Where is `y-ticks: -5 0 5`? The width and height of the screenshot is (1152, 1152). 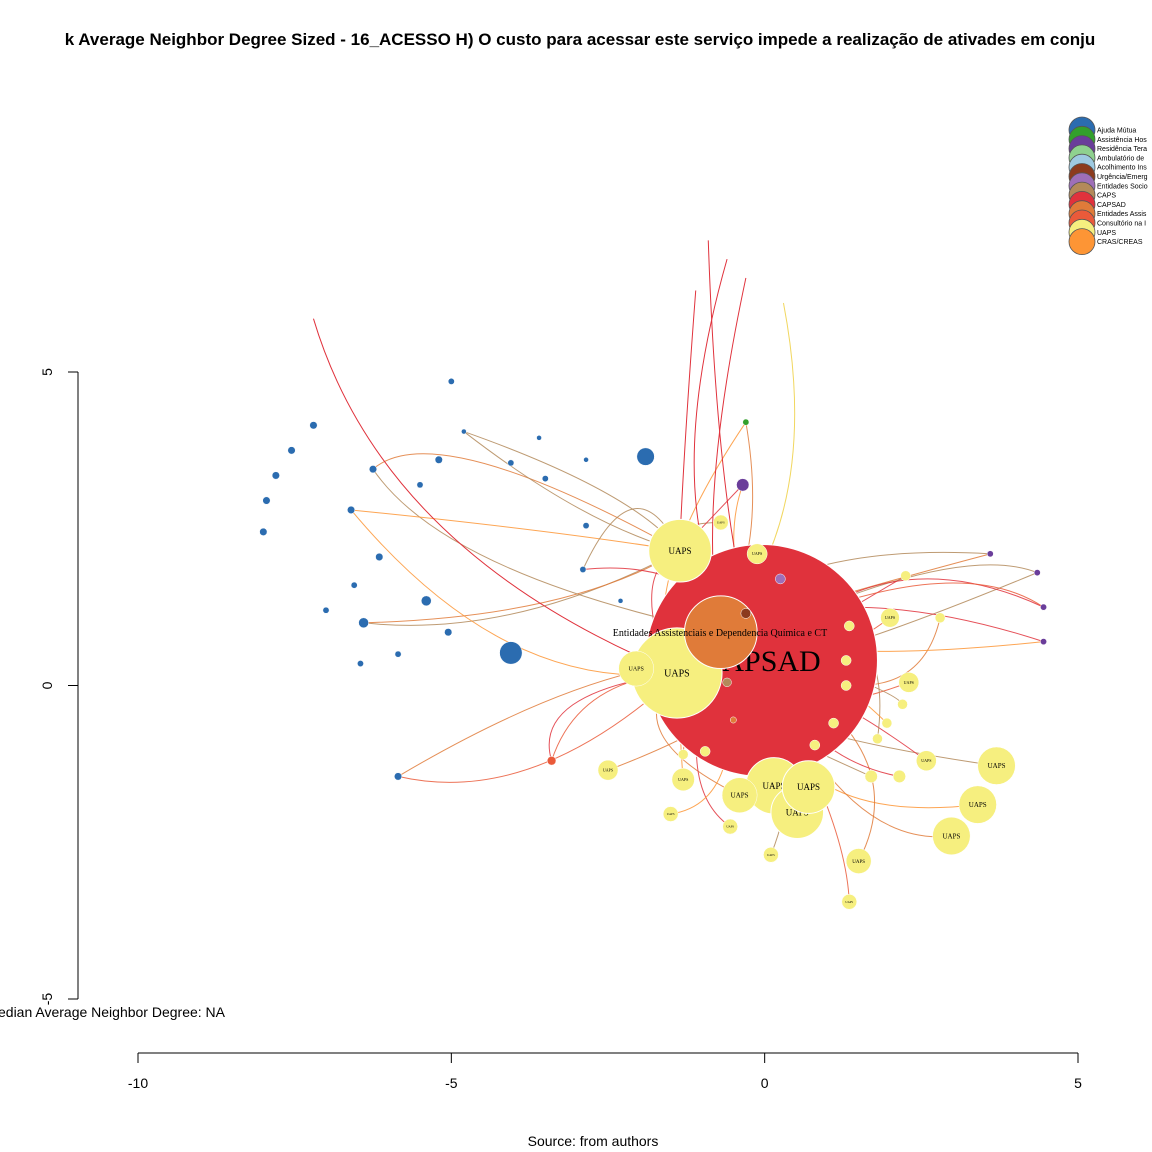 y-ticks: -5 0 5 is located at coordinates (58, 686).